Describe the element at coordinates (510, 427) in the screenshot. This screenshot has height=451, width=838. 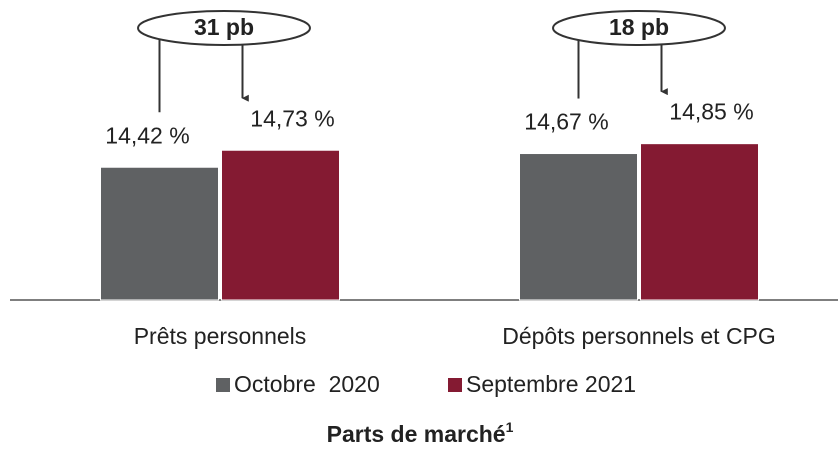
I see `title-note: 1` at that location.